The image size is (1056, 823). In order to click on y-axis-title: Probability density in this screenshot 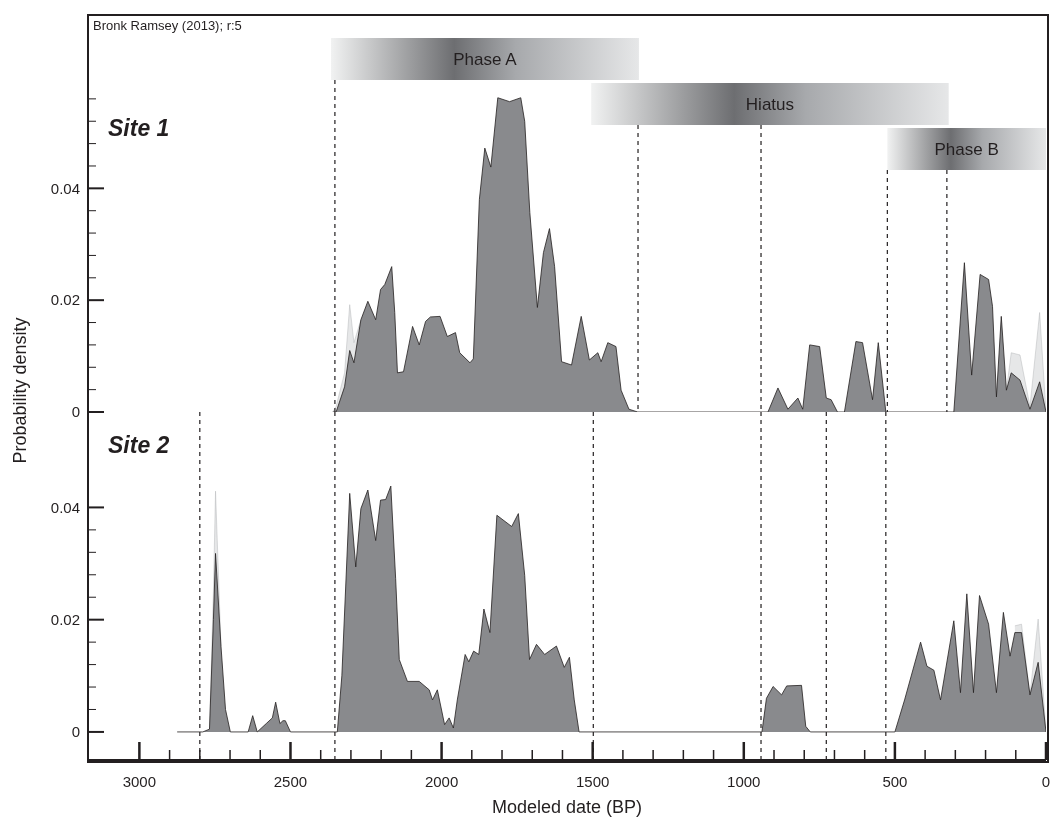, I will do `click(20, 391)`.